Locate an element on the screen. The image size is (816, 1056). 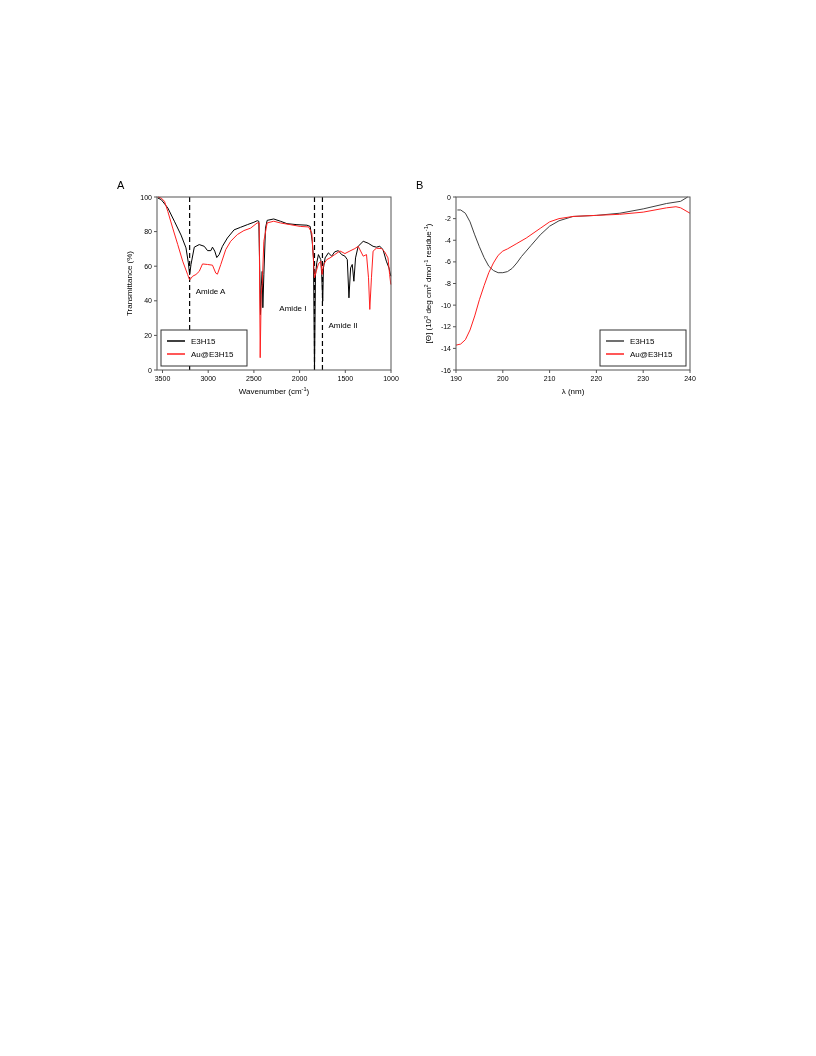
ref-line-label: Amide A is located at coordinates (211, 291).